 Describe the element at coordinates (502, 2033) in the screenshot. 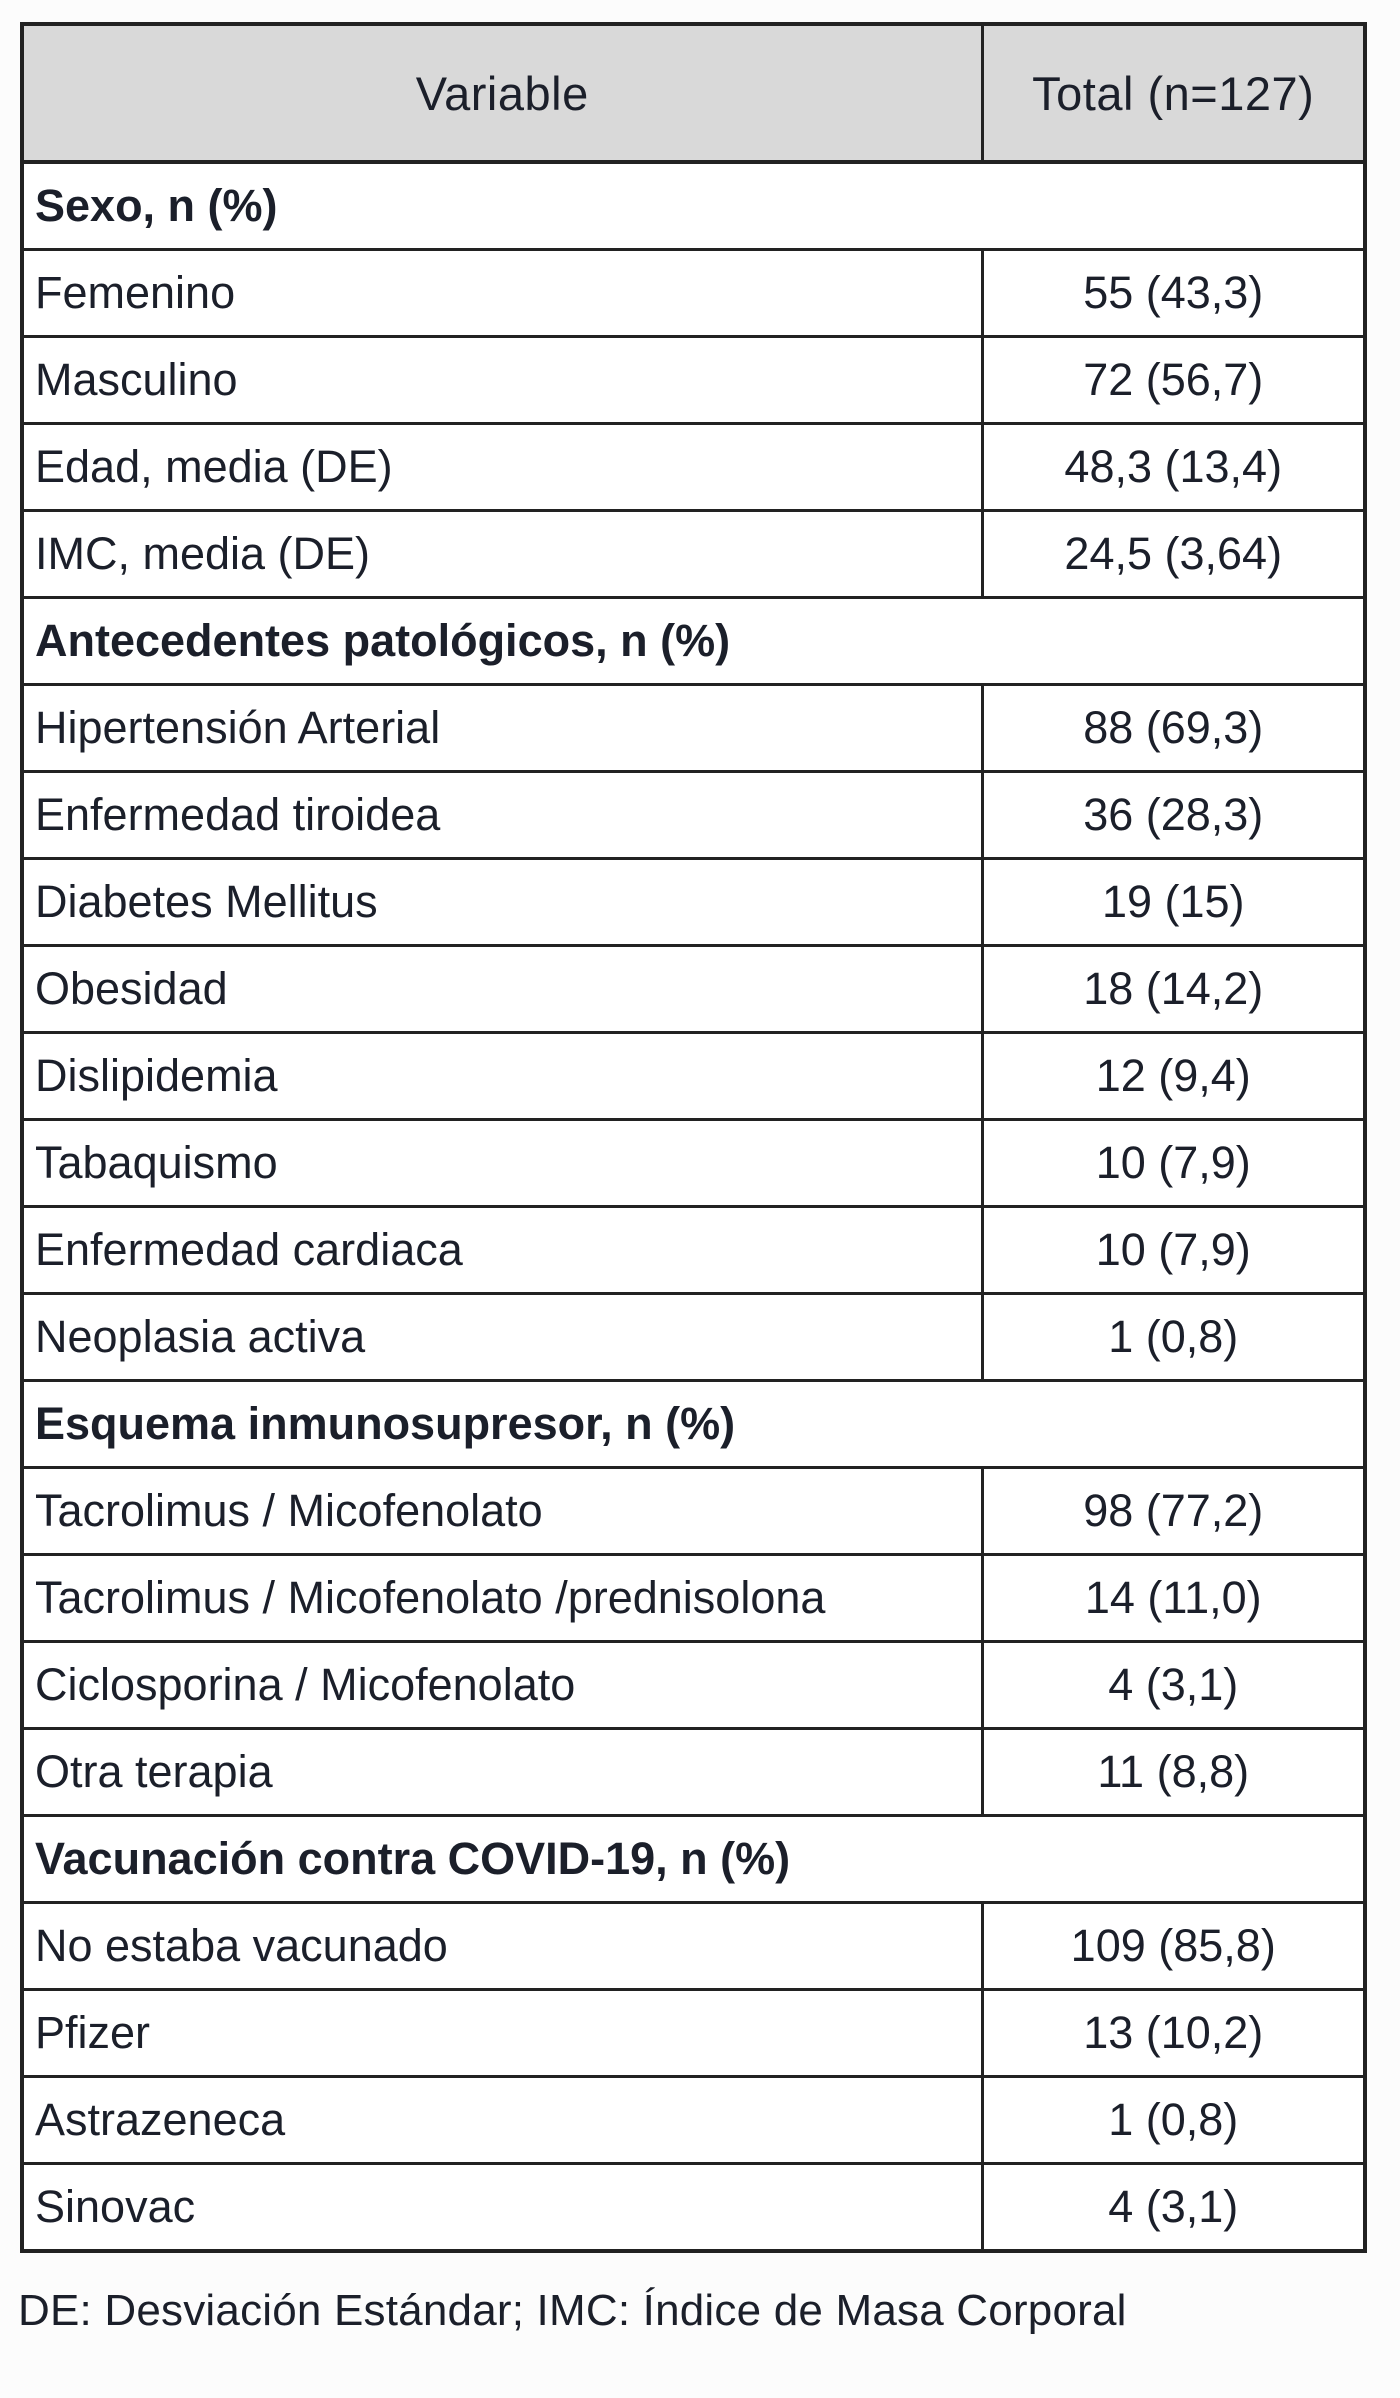

I see `variable-cell: Pfizer` at that location.